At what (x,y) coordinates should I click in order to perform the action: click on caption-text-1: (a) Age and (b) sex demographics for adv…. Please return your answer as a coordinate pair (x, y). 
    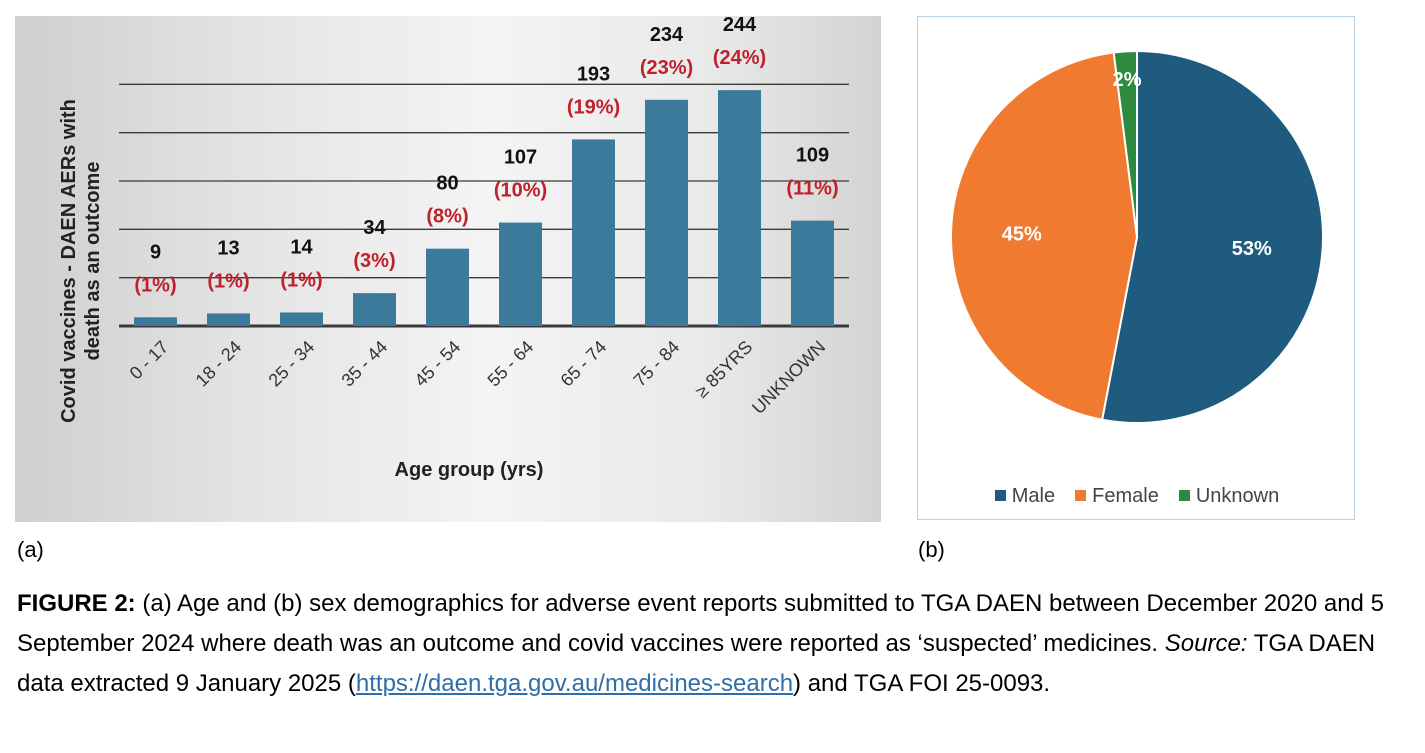
    Looking at the image, I should click on (700, 623).